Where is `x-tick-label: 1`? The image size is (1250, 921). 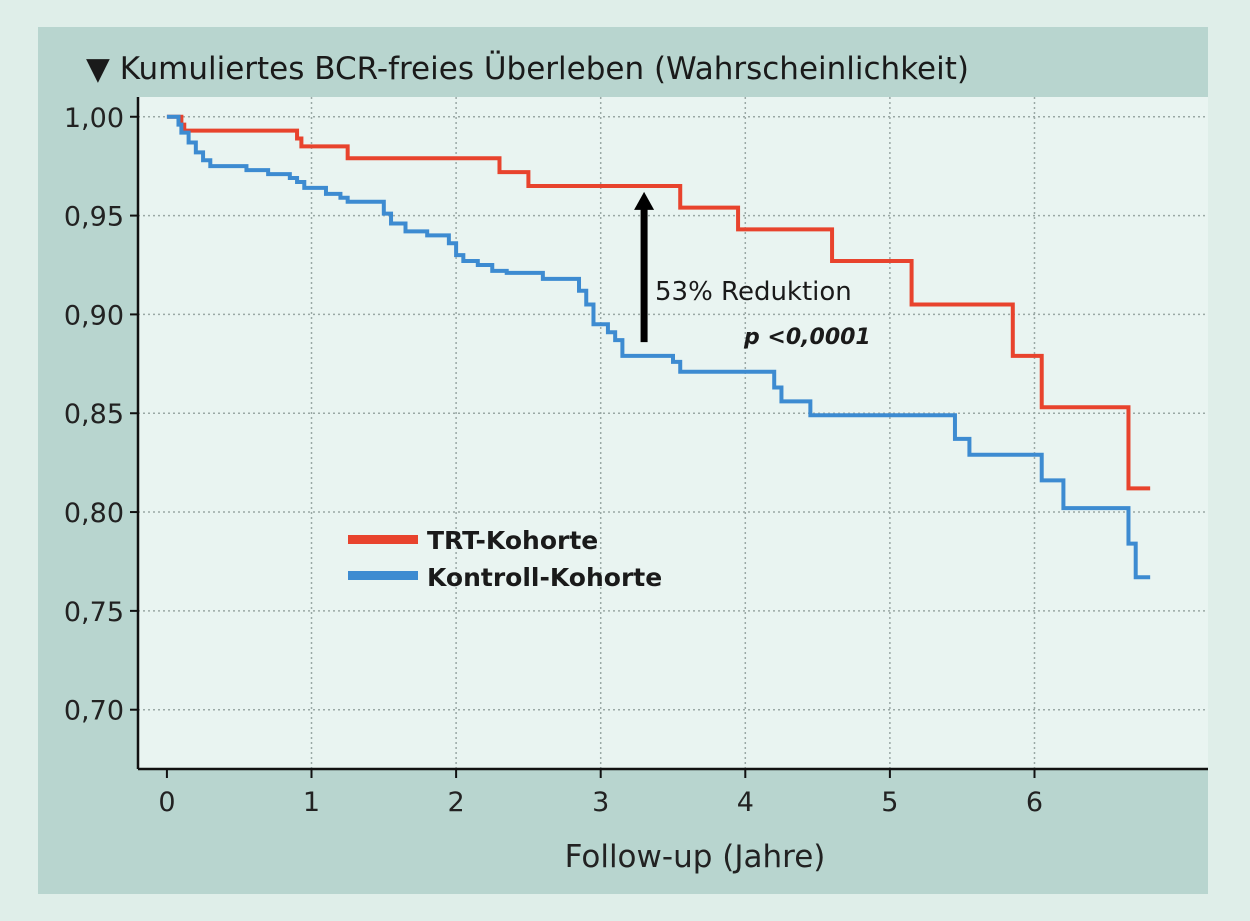 x-tick-label: 1 is located at coordinates (311, 802).